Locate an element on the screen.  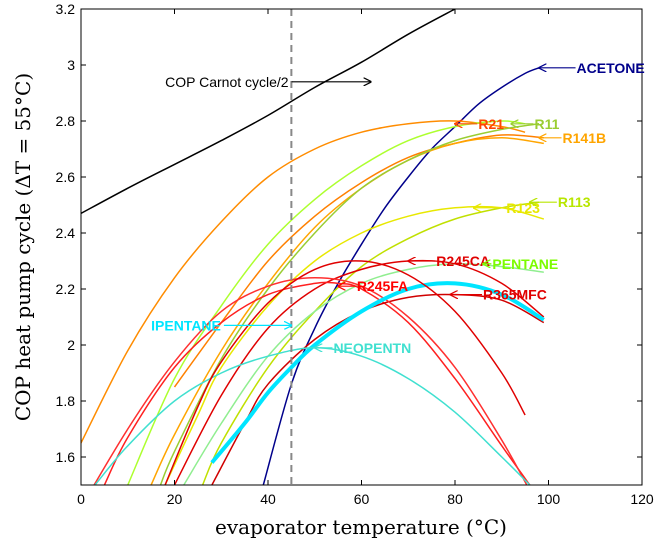
y-tick-label: 2.6 is located at coordinates (66, 177).